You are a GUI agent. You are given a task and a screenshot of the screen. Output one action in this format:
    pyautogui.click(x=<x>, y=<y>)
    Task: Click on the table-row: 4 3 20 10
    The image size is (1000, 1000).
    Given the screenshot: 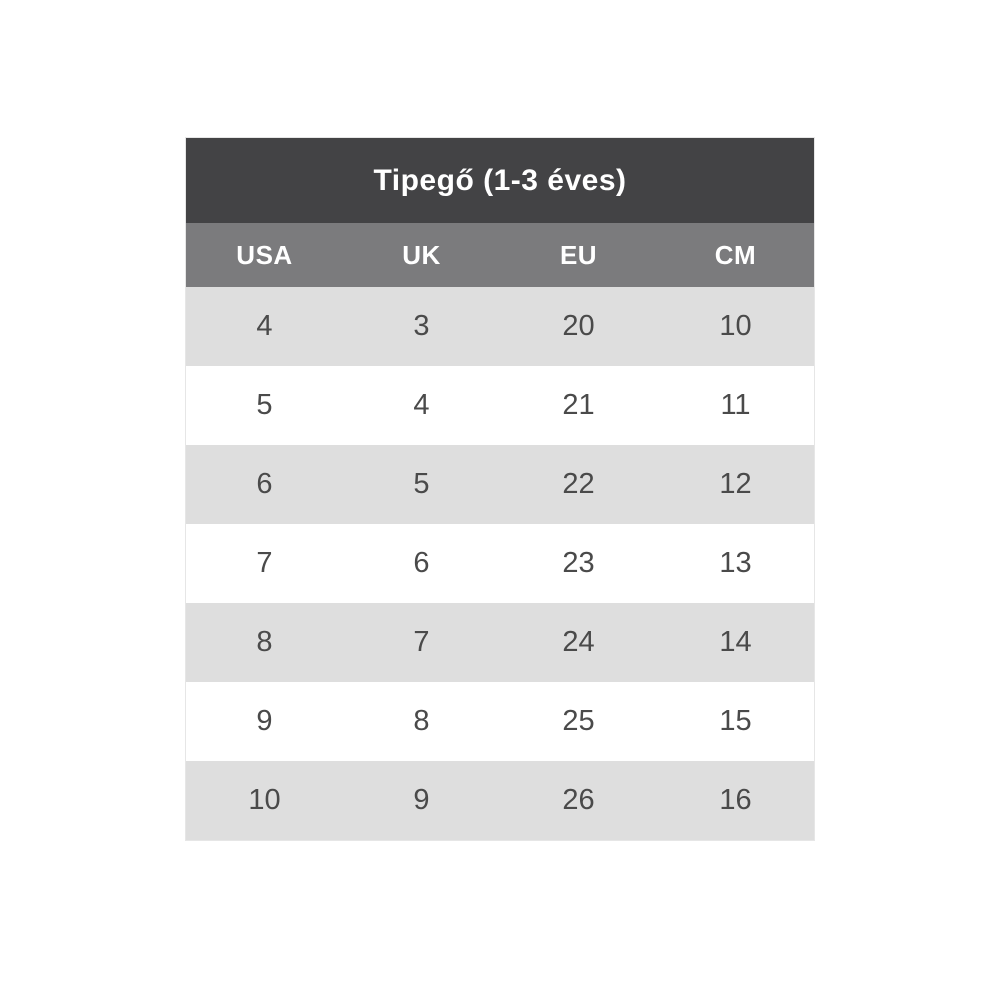 What is the action you would take?
    pyautogui.click(x=500, y=326)
    